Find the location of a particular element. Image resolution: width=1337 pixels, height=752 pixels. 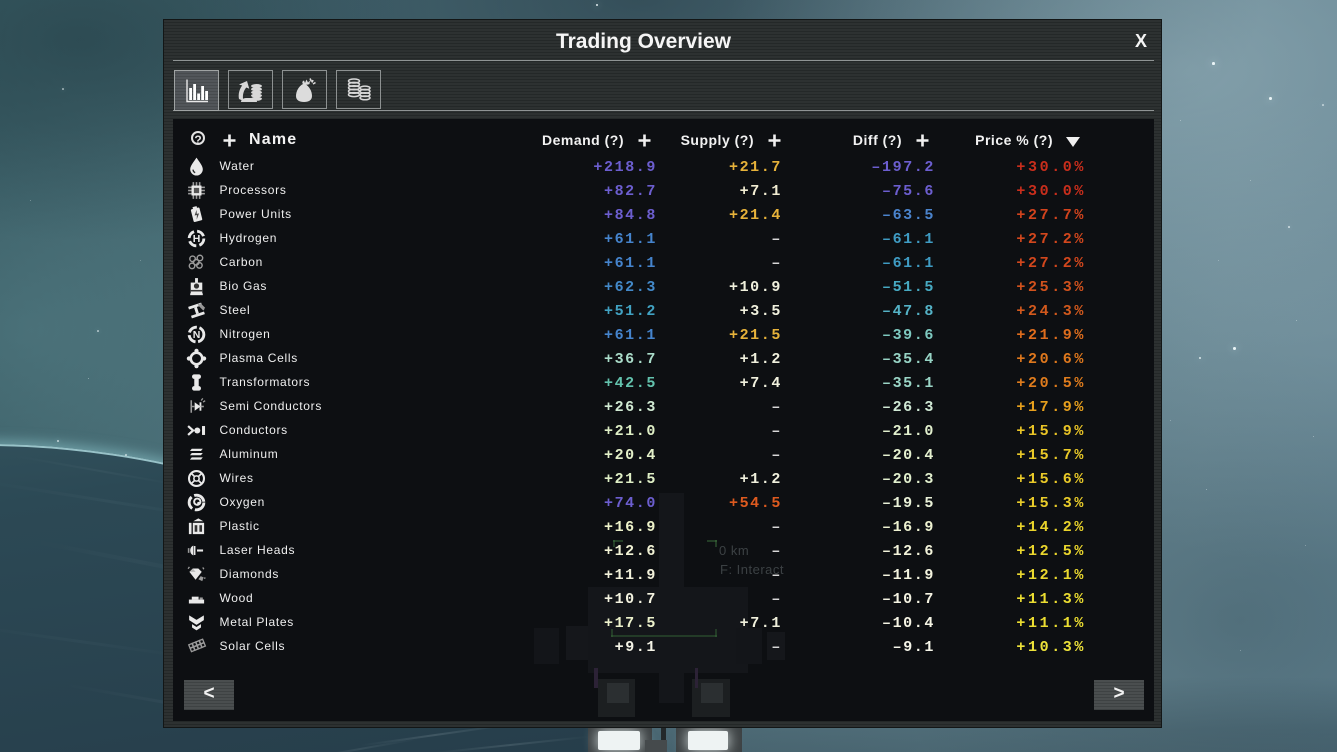

svg-text: H is located at coordinates (197, 239).